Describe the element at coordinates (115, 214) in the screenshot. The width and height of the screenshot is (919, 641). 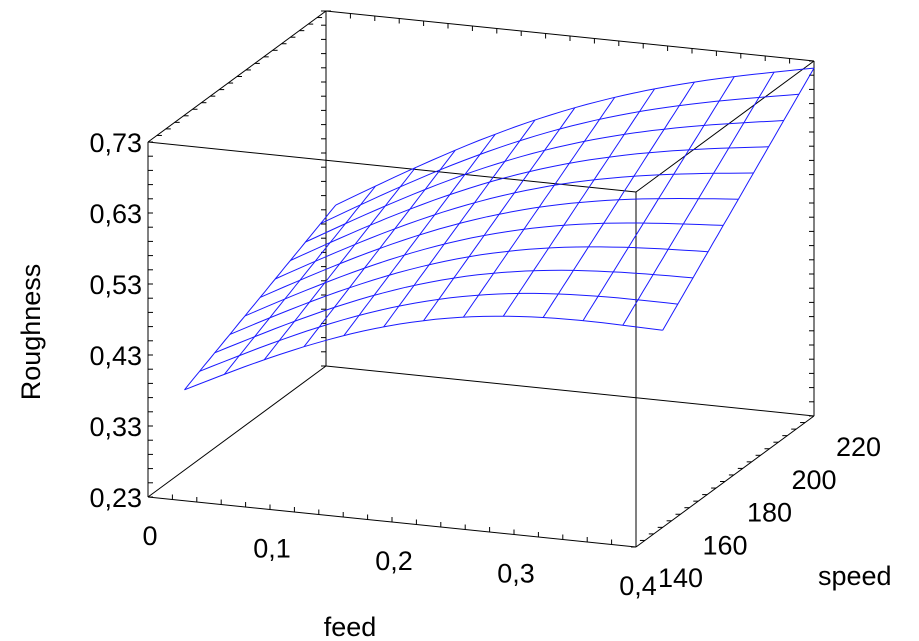
I see `z-tick-label: 0,63` at that location.